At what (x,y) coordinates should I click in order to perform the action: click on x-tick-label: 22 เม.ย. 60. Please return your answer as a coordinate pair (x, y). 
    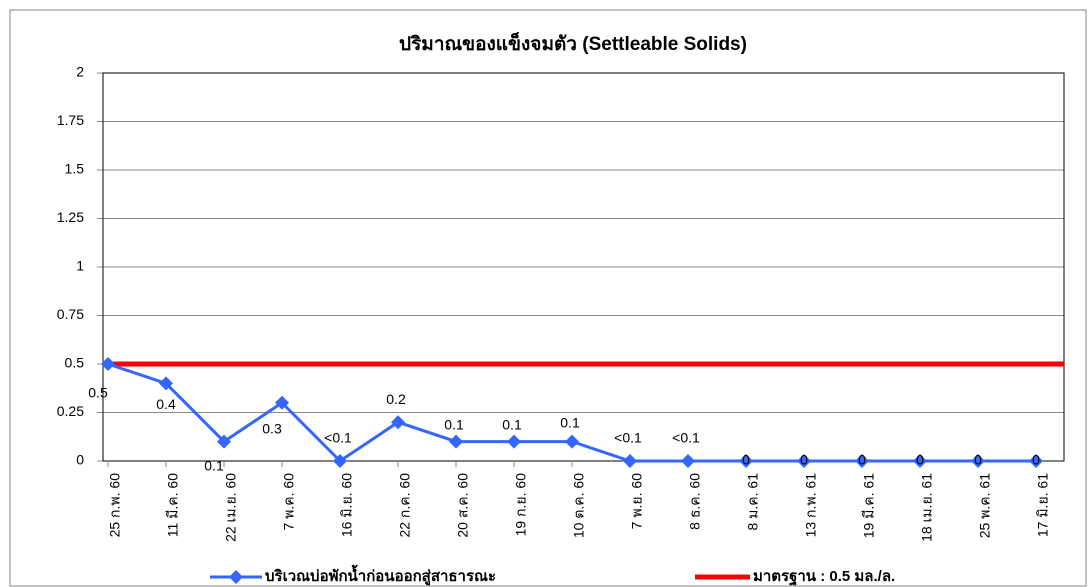
    Looking at the image, I should click on (231, 507).